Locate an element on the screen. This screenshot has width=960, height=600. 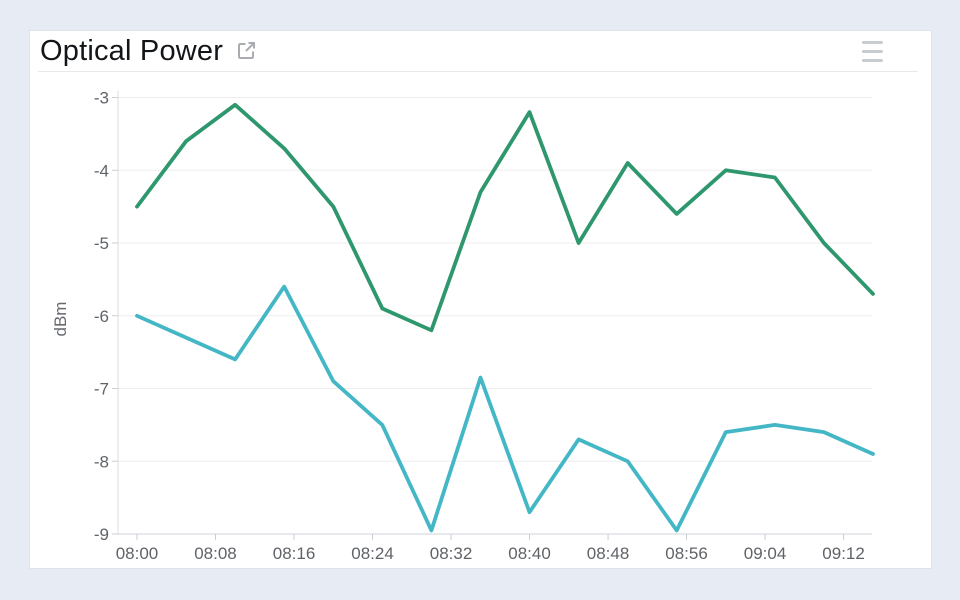
hamburger-menu-icon is located at coordinates (872, 51).